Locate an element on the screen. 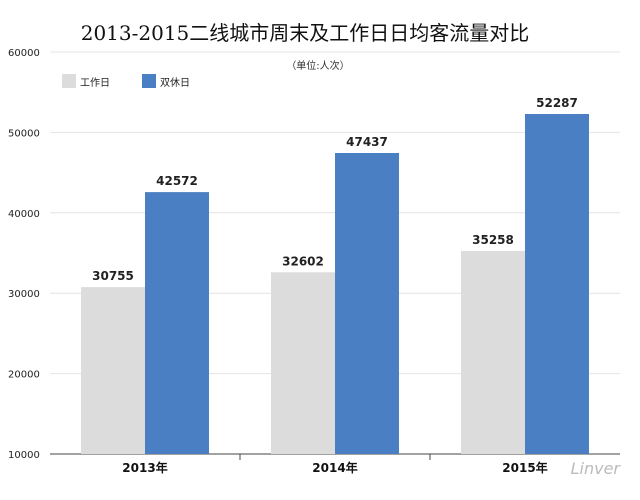  data-label: 42572 is located at coordinates (177, 181).